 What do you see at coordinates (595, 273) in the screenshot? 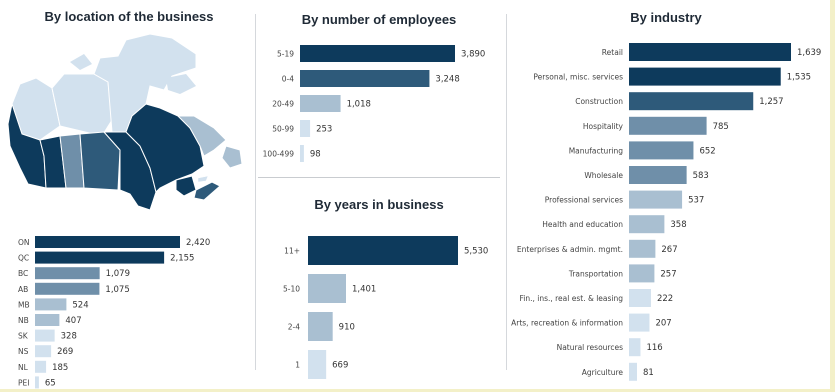
I see `category-label-transportation: Transportation` at bounding box center [595, 273].